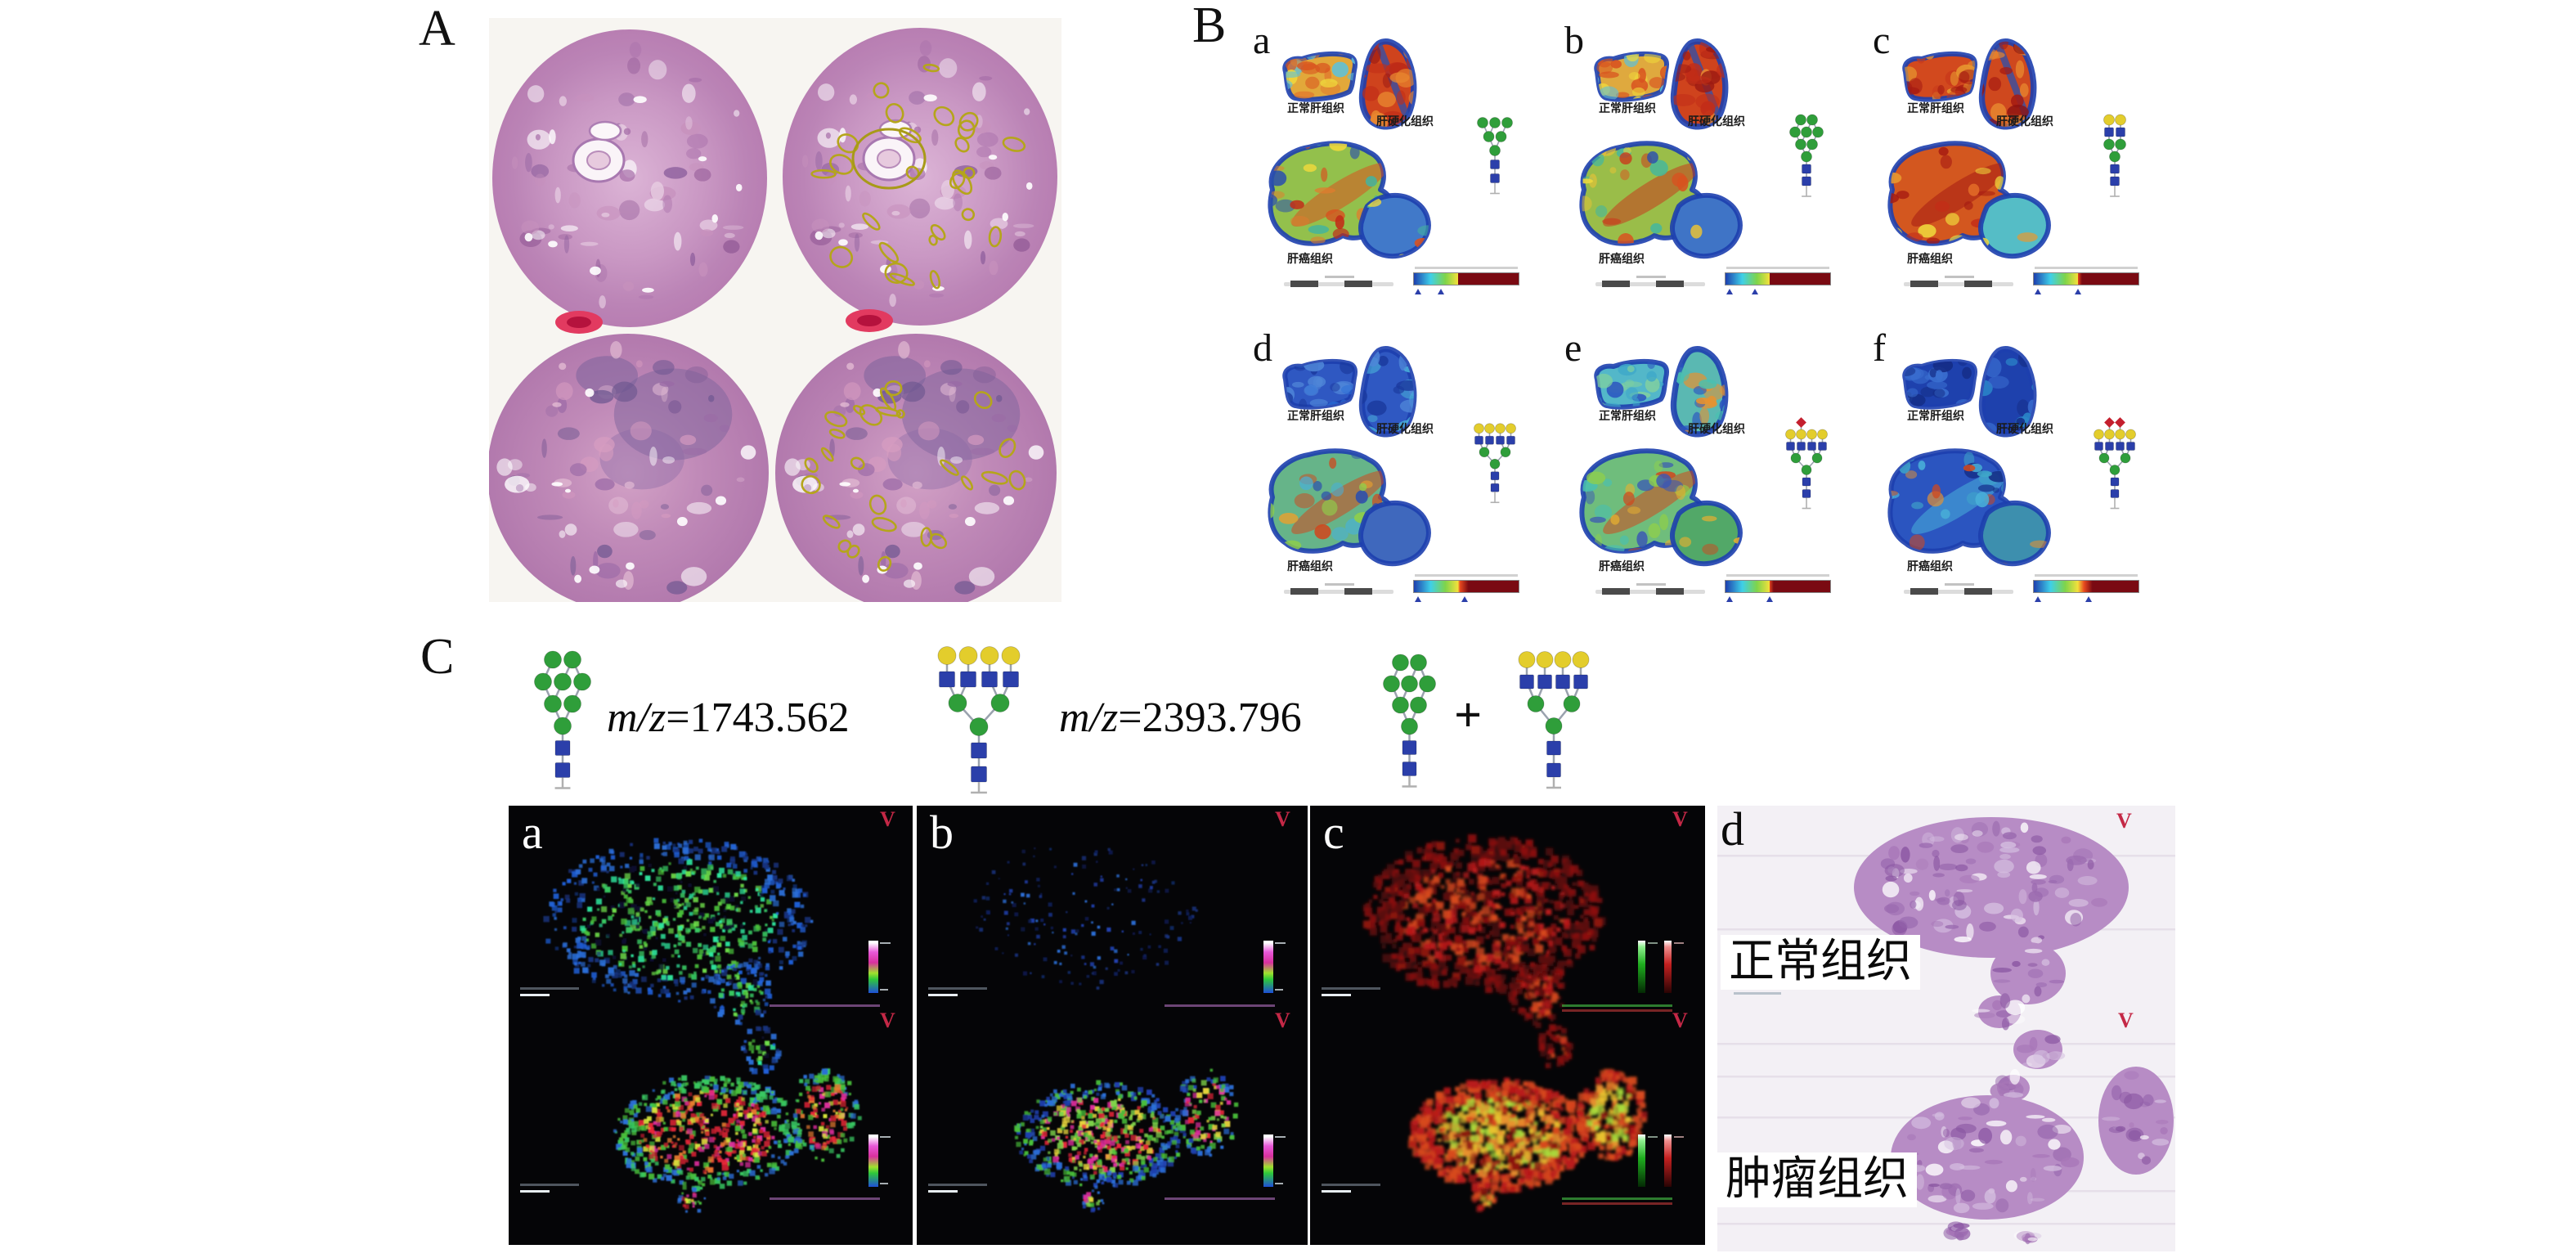 This screenshot has width=2576, height=1258. Describe the element at coordinates (437, 29) in the screenshot. I see `panel-a-label: A` at that location.